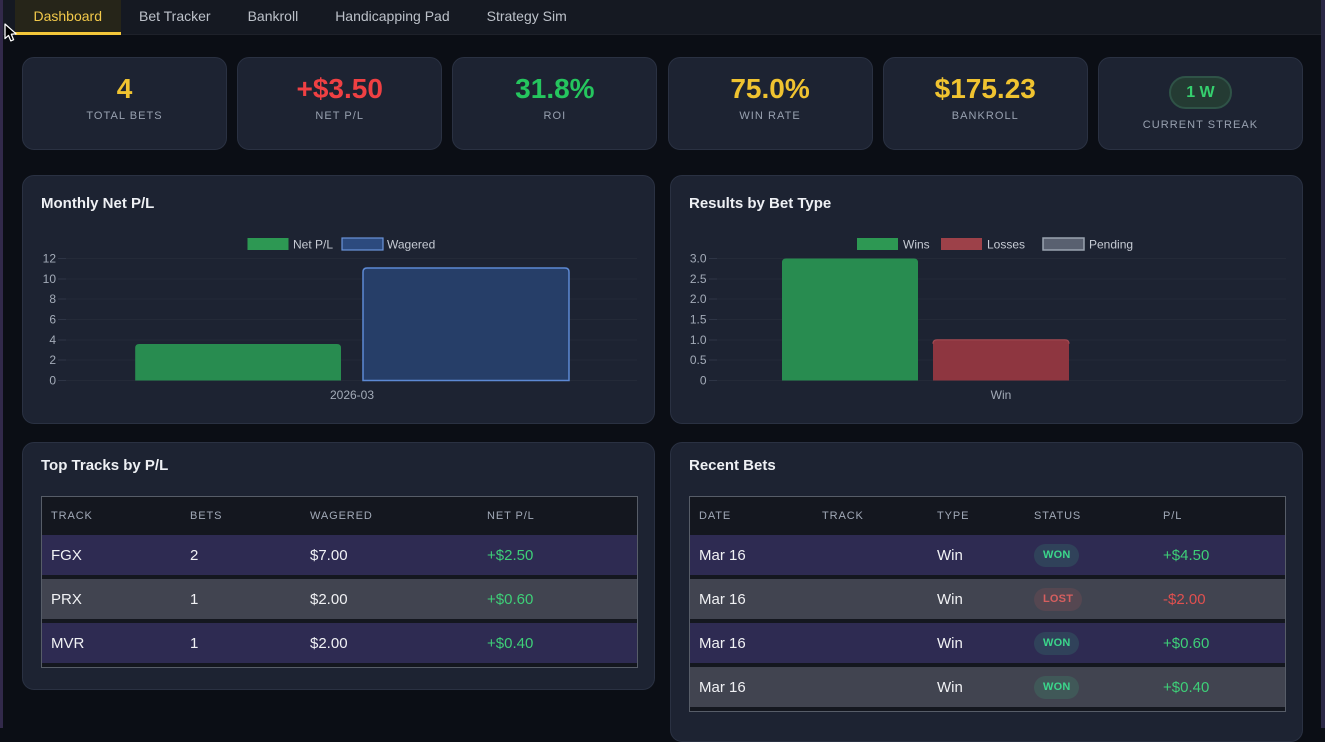 This screenshot has height=742, width=1325. I want to click on svg-text: 2026-03, so click(352, 395).